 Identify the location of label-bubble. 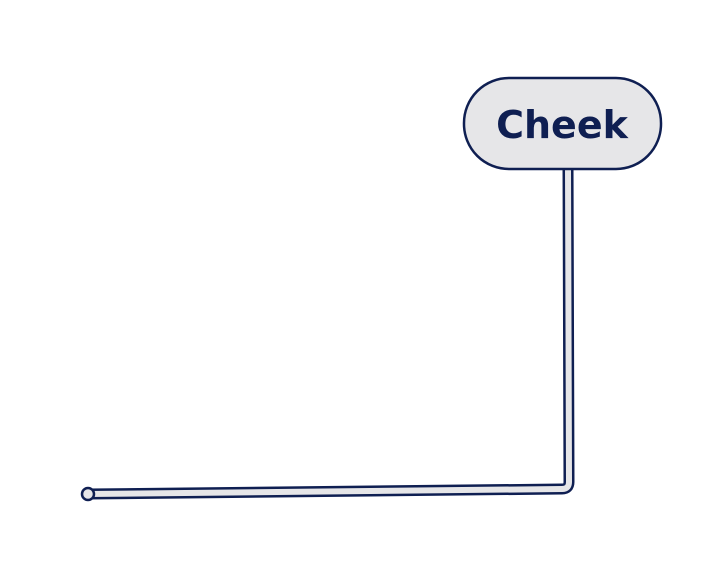
(562, 123).